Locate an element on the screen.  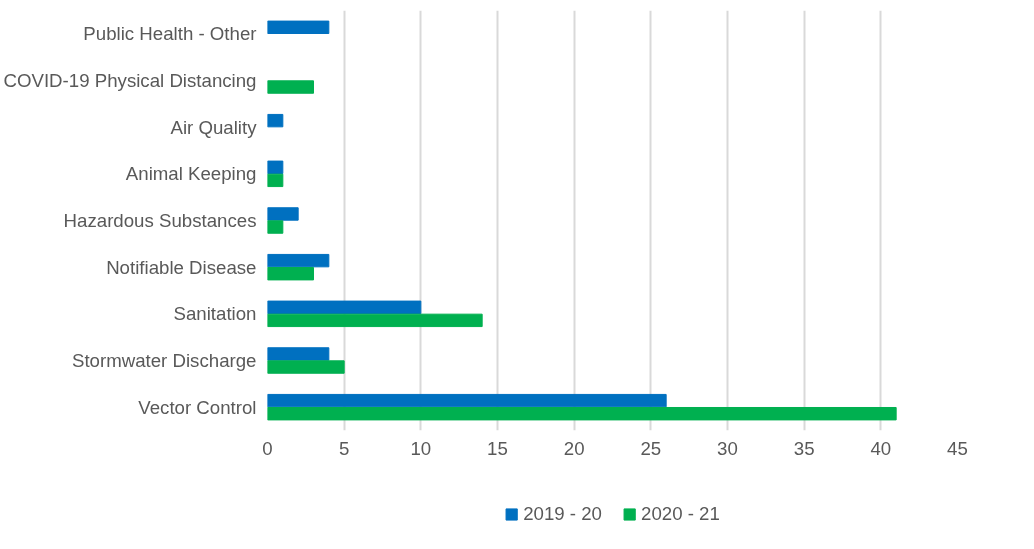
x-tick-label: 5 is located at coordinates (344, 448).